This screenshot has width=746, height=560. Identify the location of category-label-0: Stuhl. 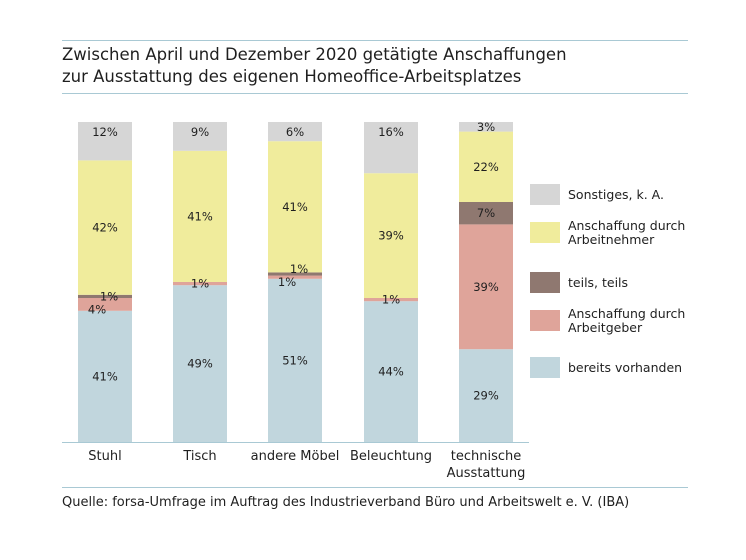
(104, 456).